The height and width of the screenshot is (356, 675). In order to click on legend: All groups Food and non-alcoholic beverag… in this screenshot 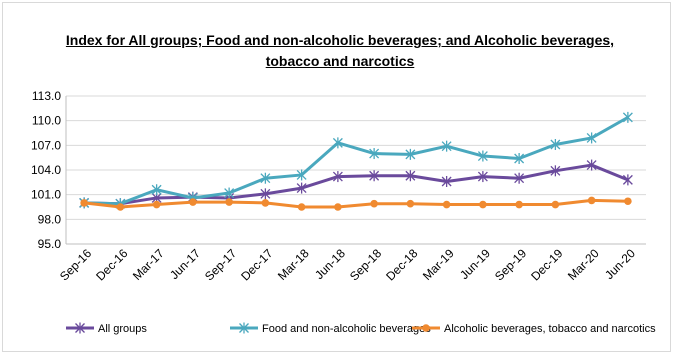, I will do `click(361, 328)`.